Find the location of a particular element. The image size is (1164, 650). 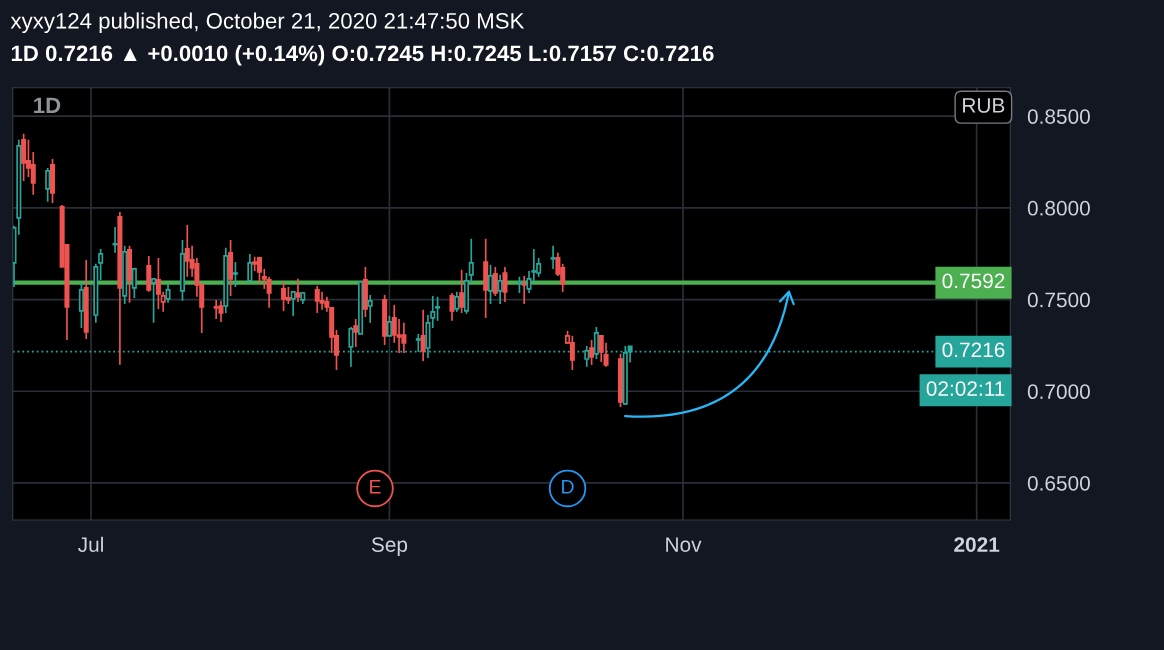

annotation: 02:02:11 is located at coordinates (965, 388).